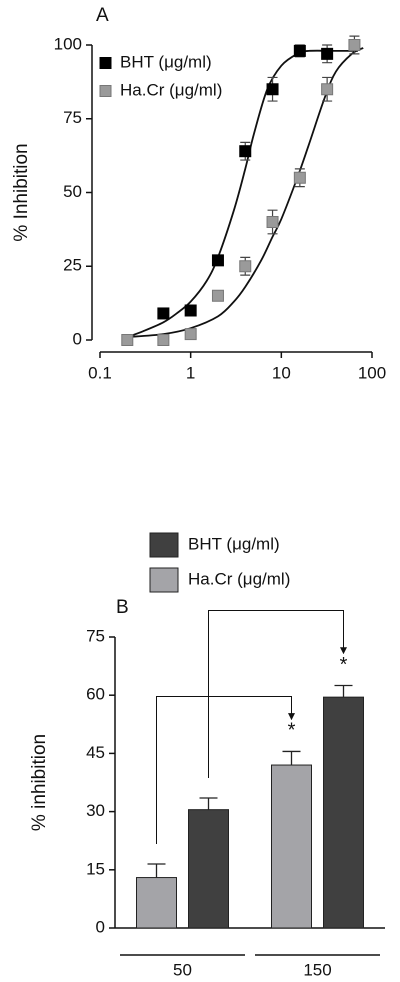 Image resolution: width=400 pixels, height=982 pixels. Describe the element at coordinates (39, 782) in the screenshot. I see `y-axis-title: % inhibition` at that location.